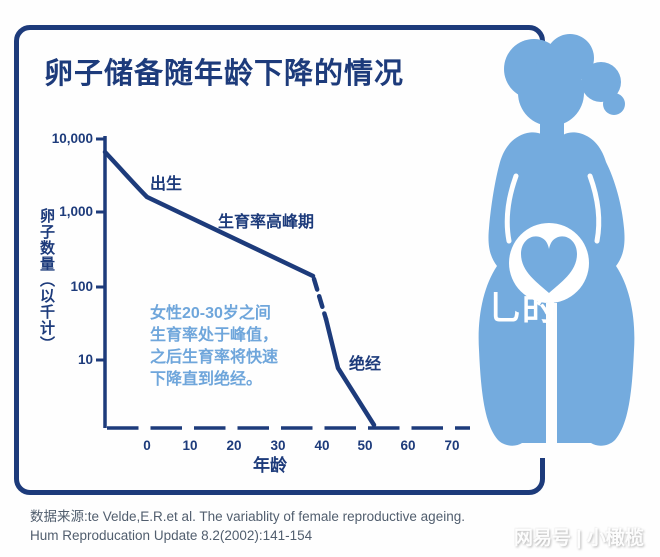  I want to click on x-tick-30: 30, so click(277, 445).